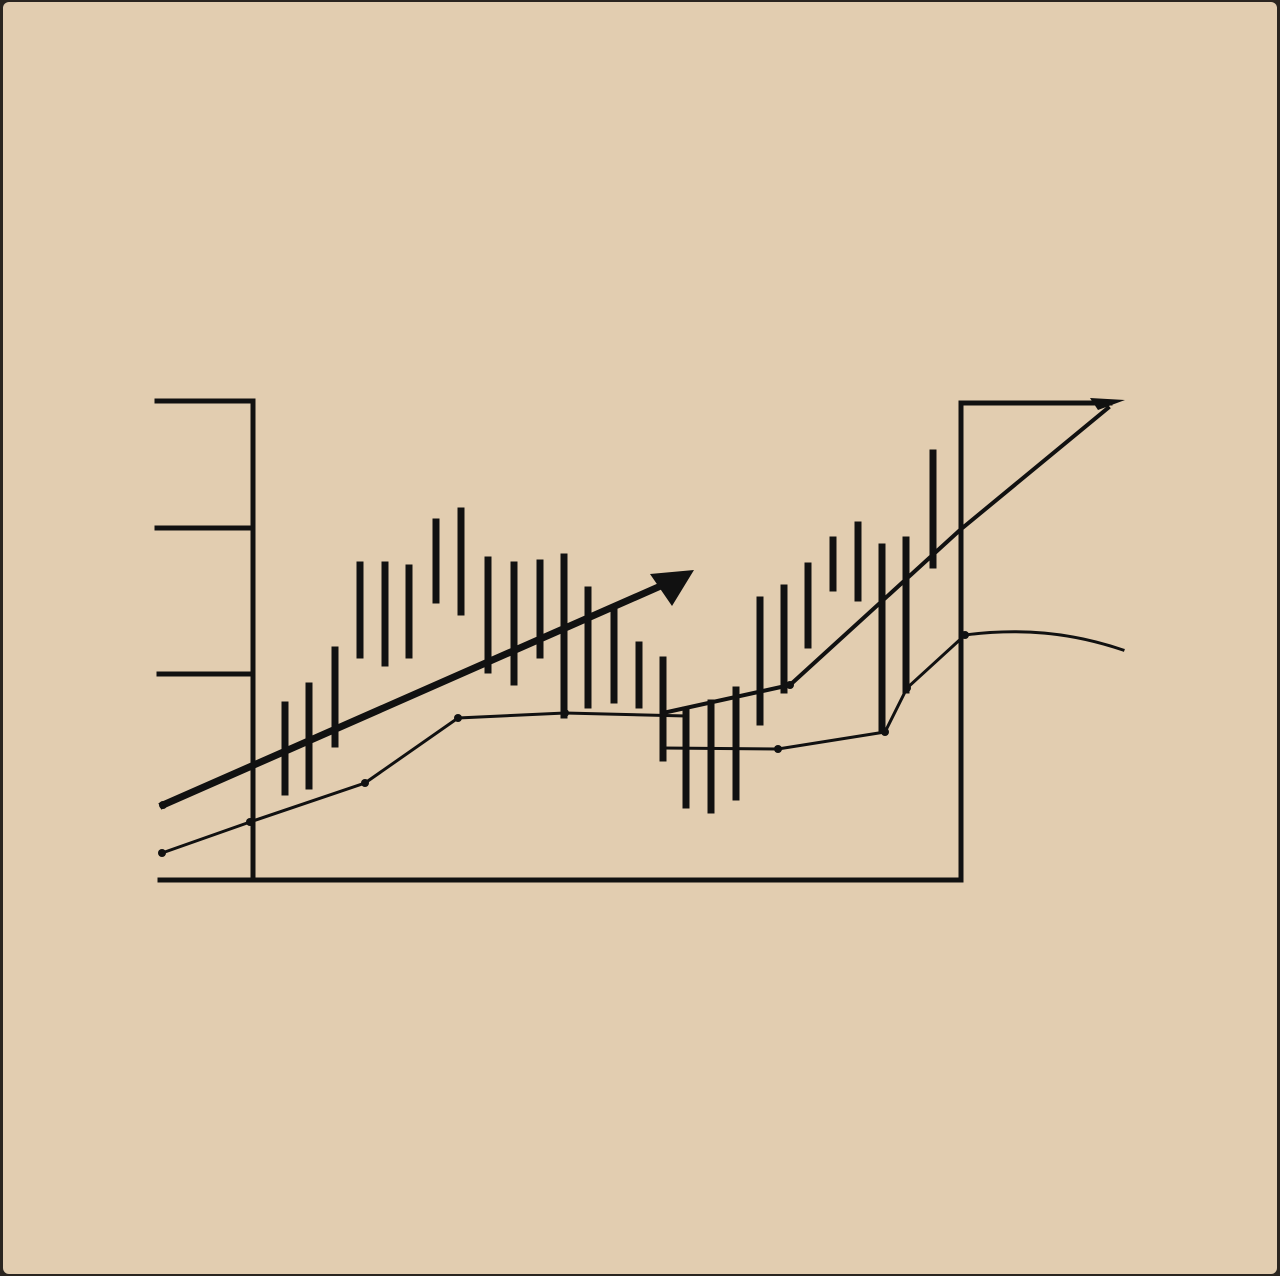 This screenshot has width=1280, height=1276. What do you see at coordinates (205, 640) in the screenshot?
I see `left-frame` at bounding box center [205, 640].